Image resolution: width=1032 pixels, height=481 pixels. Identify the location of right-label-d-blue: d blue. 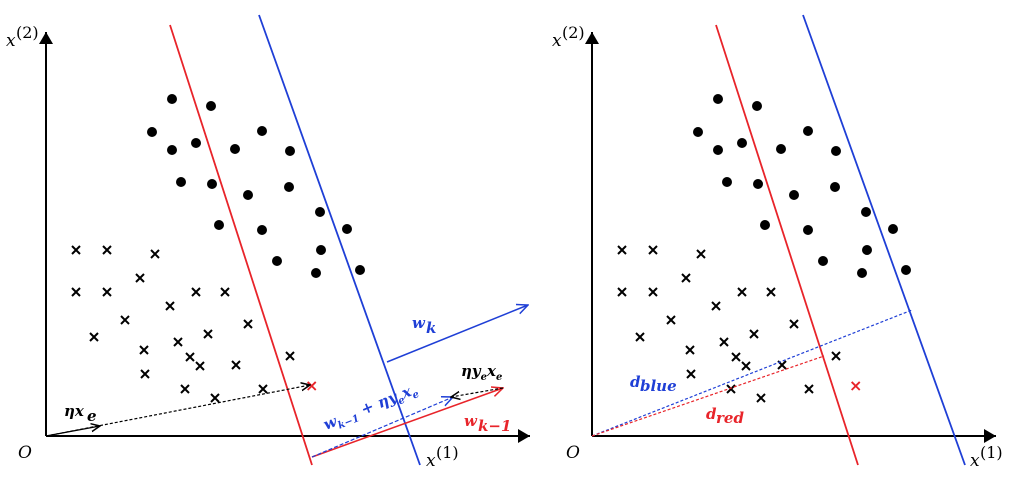
(653, 384).